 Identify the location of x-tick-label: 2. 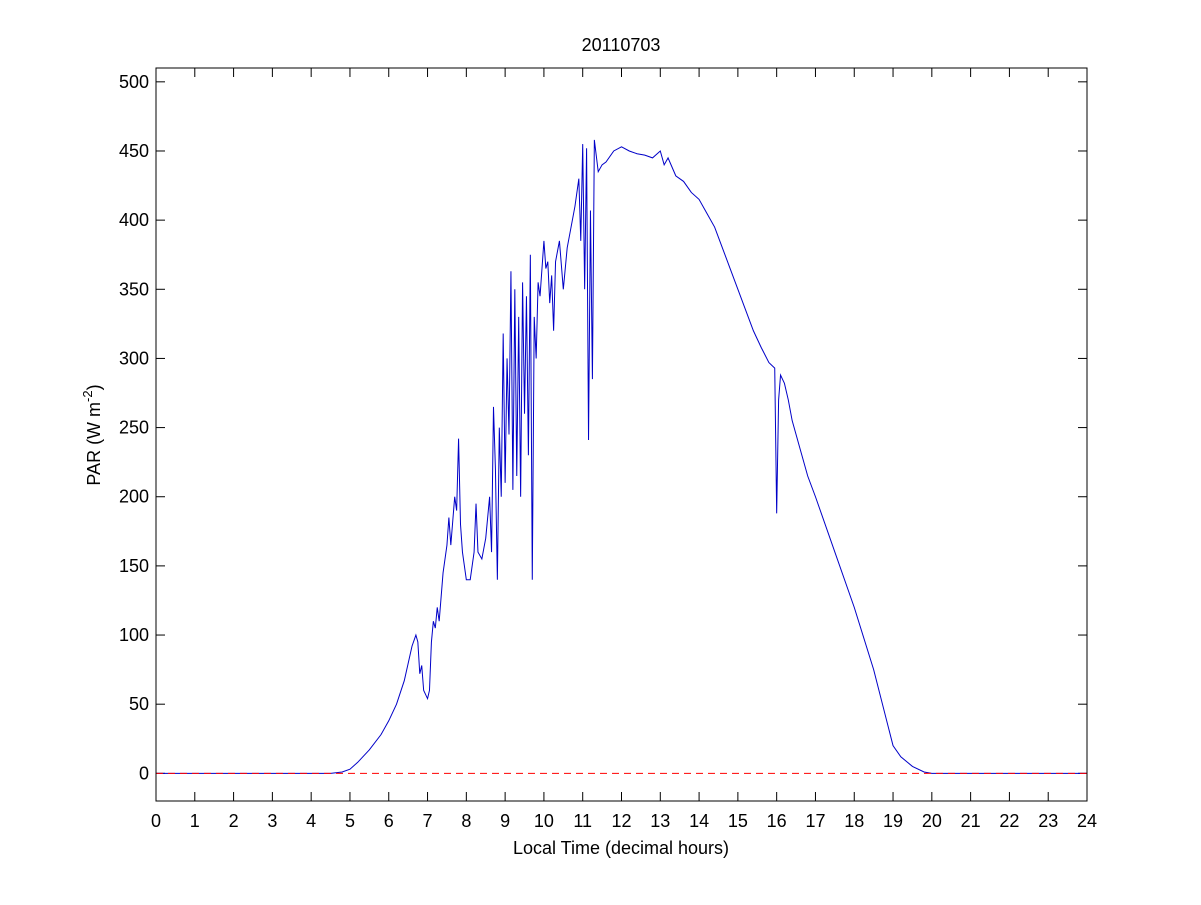
(234, 821).